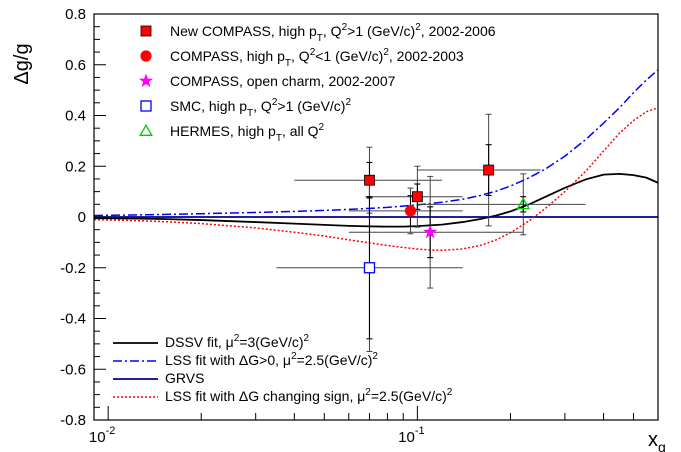 This screenshot has height=452, width=681. I want to click on y-tick-label: -0.8, so click(73, 420).